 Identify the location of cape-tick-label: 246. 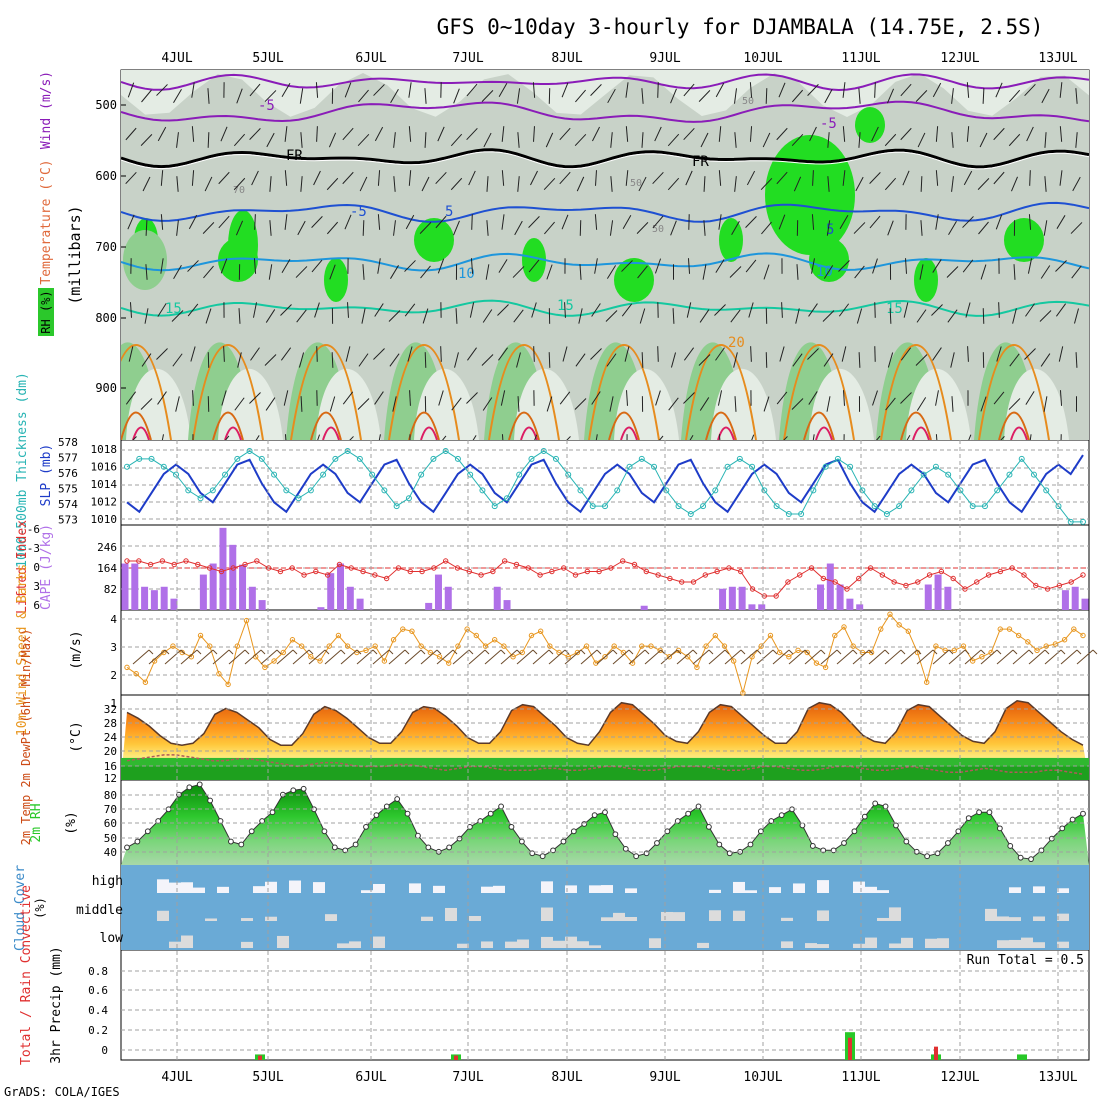
(107, 547).